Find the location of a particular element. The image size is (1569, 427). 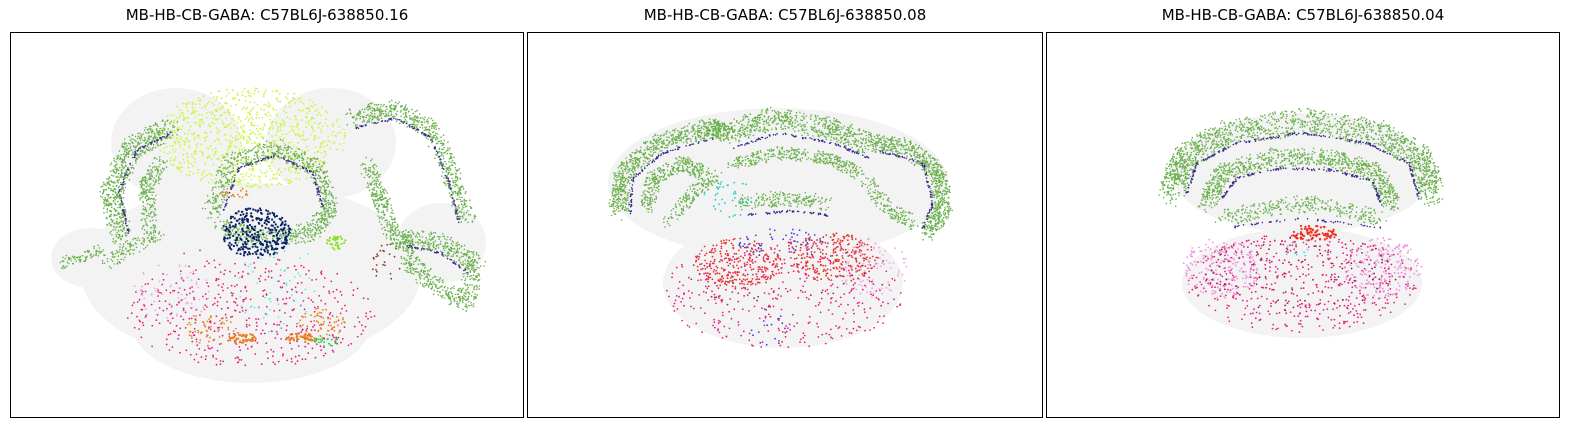

series-orange is located at coordinates (266, 267).